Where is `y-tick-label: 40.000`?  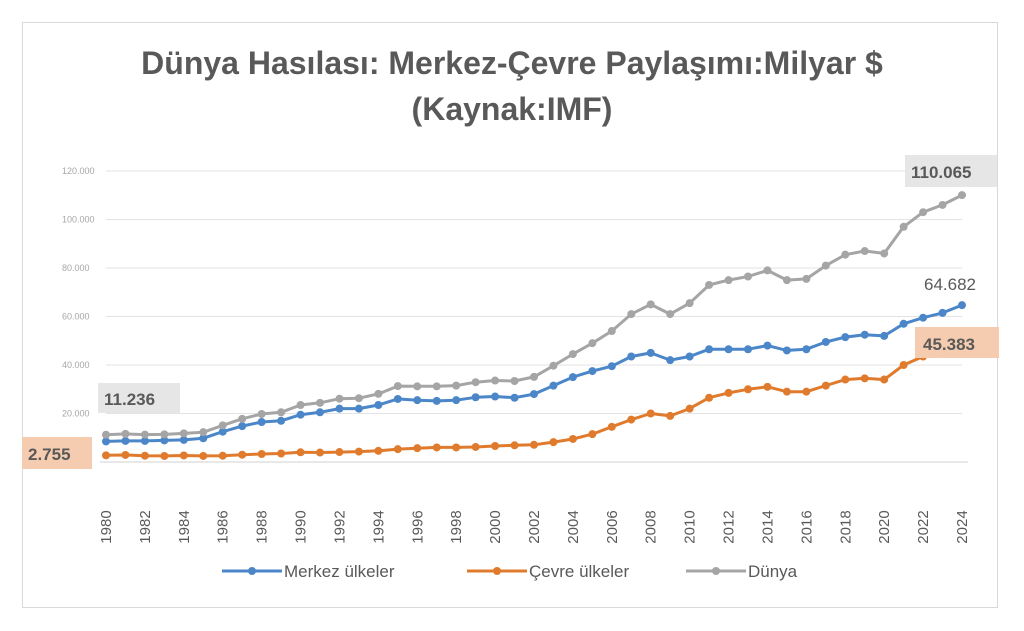 y-tick-label: 40.000 is located at coordinates (76, 365).